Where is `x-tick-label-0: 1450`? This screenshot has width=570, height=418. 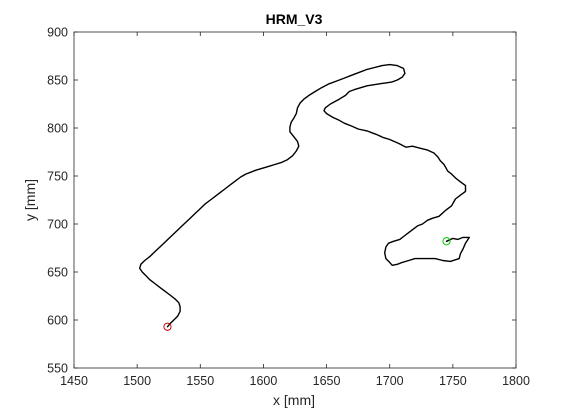 x-tick-label-0: 1450 is located at coordinates (74, 381).